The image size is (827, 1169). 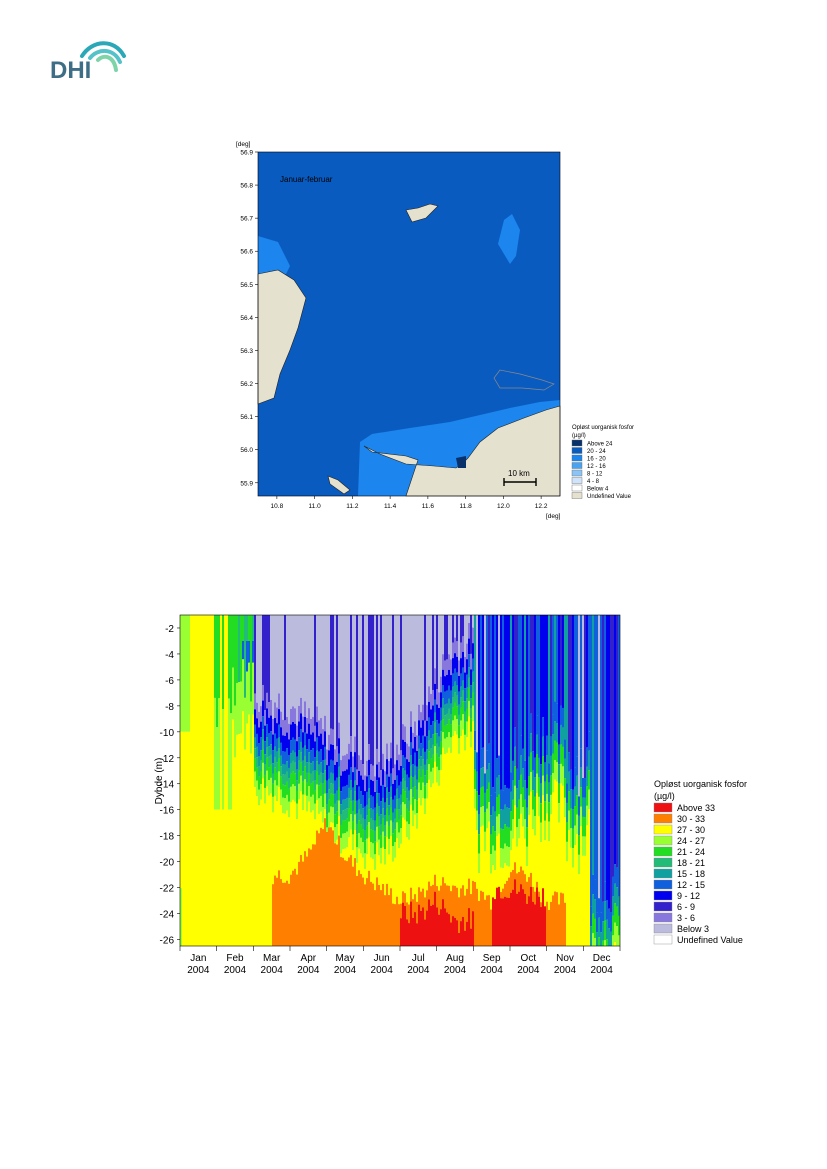 What do you see at coordinates (664, 796) in the screenshot?
I see `depth-legend-unit: (µg/l)` at bounding box center [664, 796].